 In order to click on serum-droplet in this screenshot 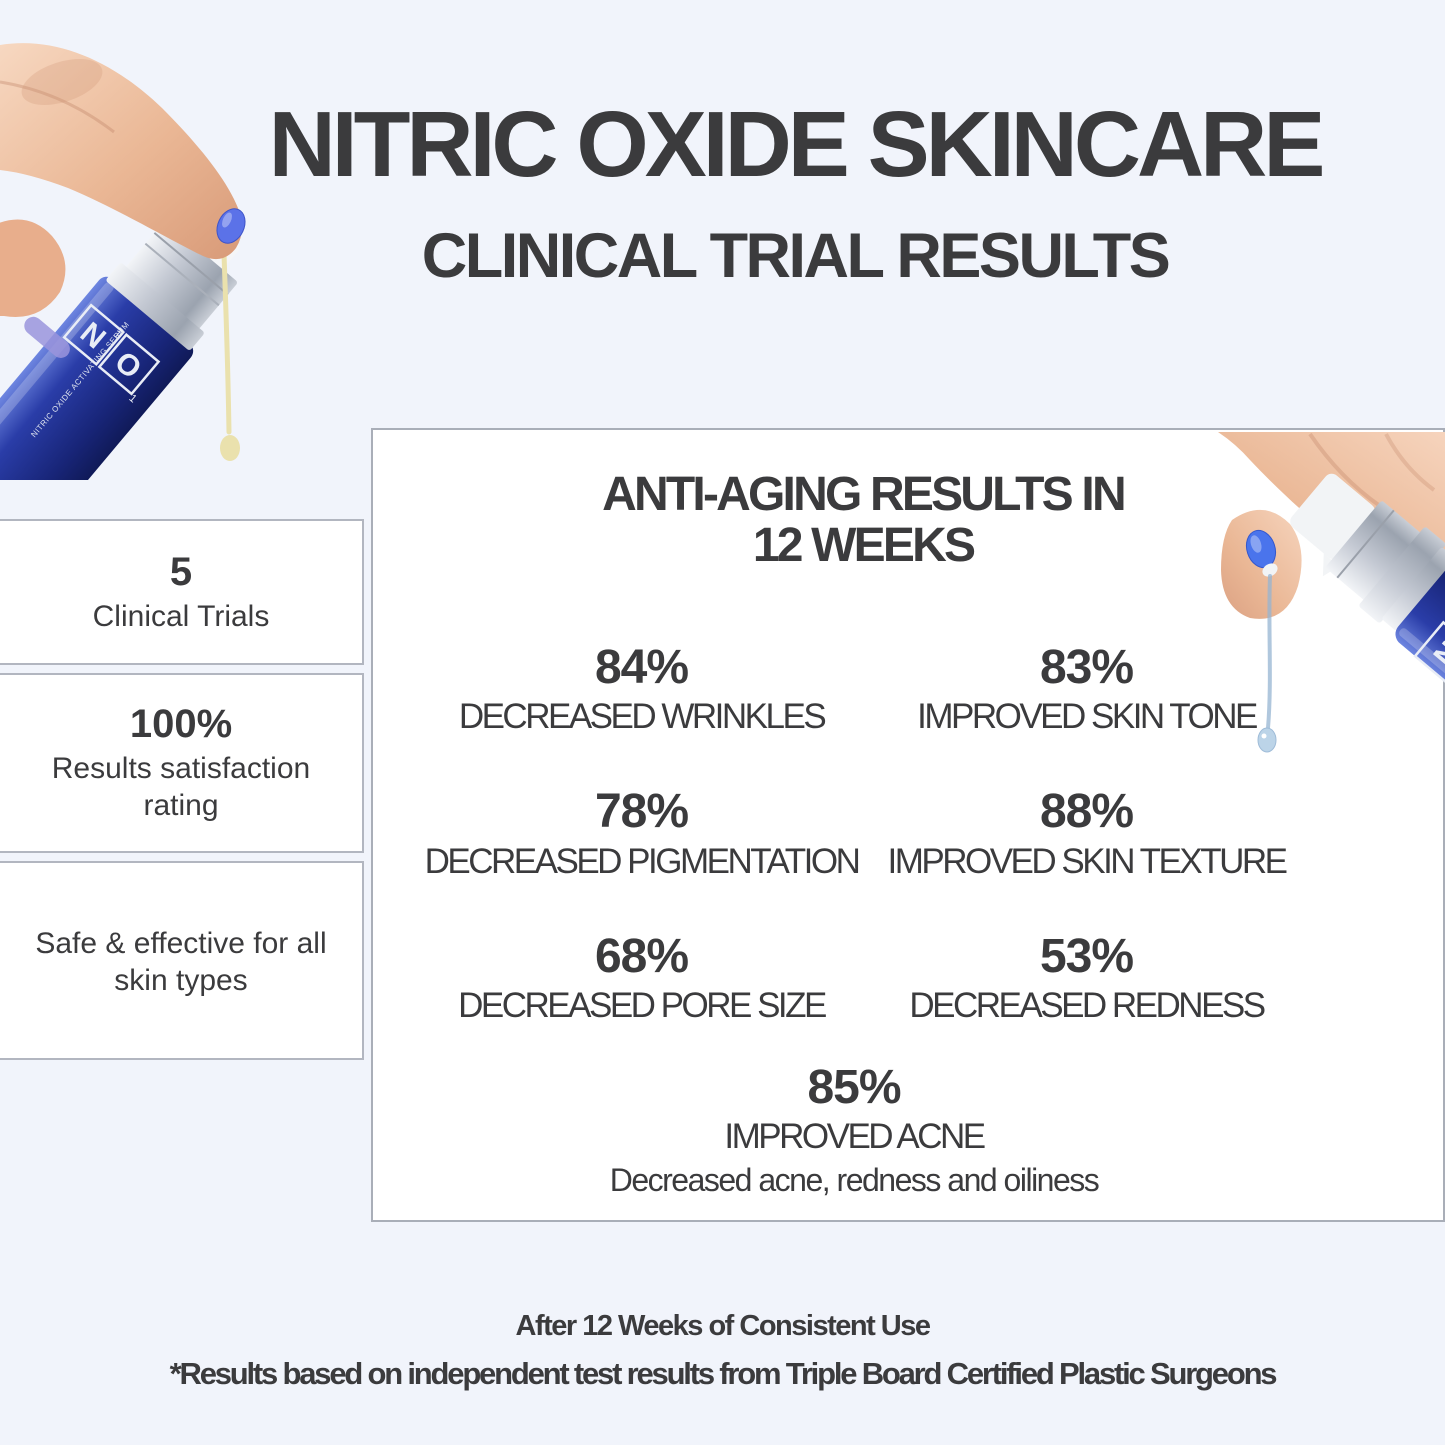, I will do `click(230, 448)`.